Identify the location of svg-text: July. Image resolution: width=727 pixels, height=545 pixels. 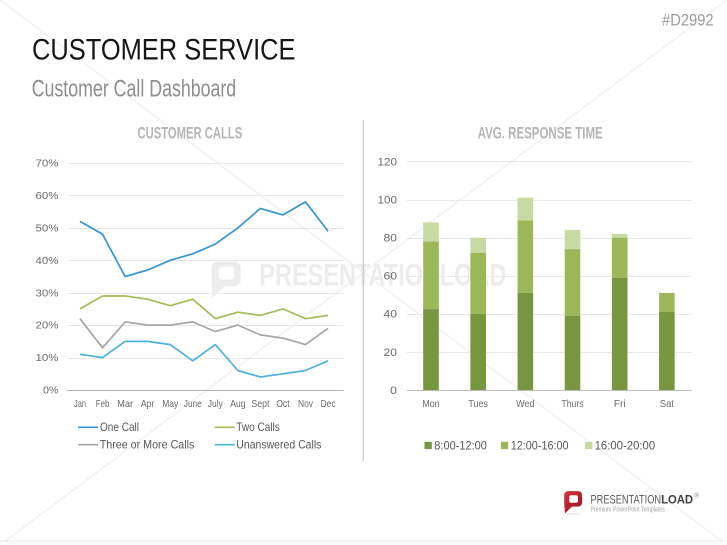
(216, 404).